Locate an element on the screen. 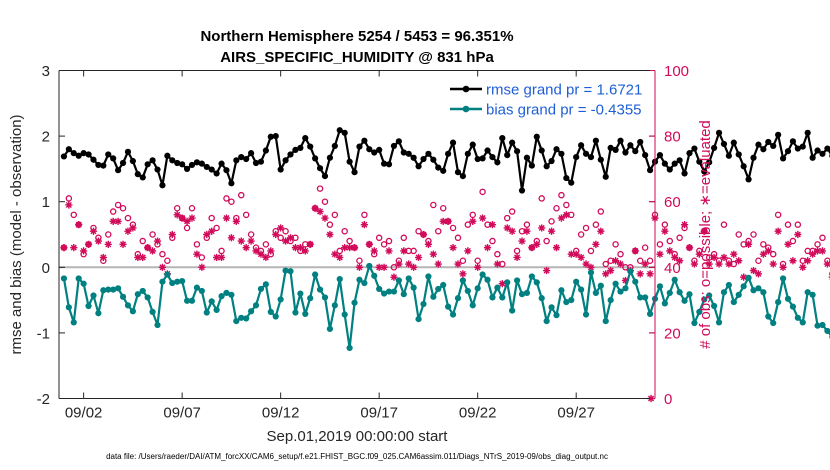 Image resolution: width=830 pixels, height=470 pixels. x-tick-label: 09/02 is located at coordinates (84, 413).